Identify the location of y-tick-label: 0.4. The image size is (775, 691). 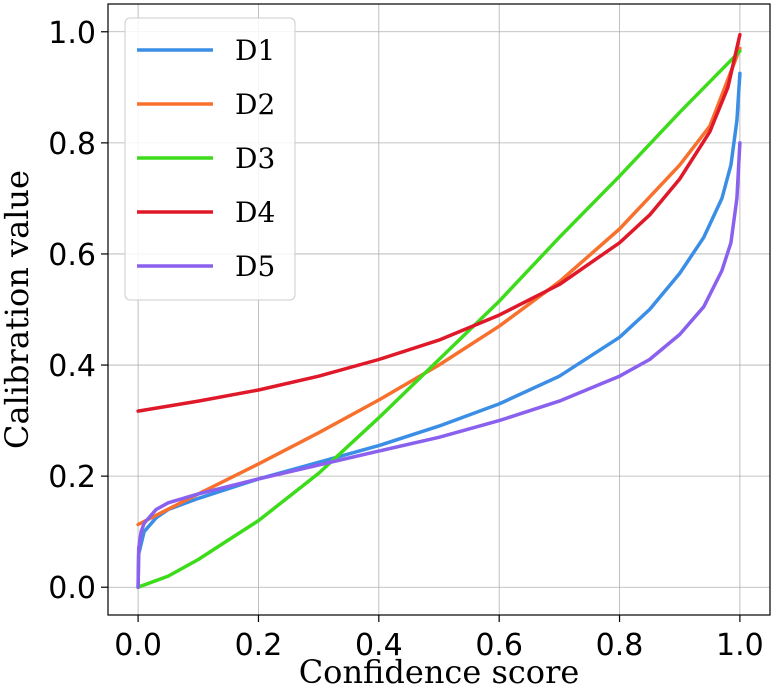
(72, 366).